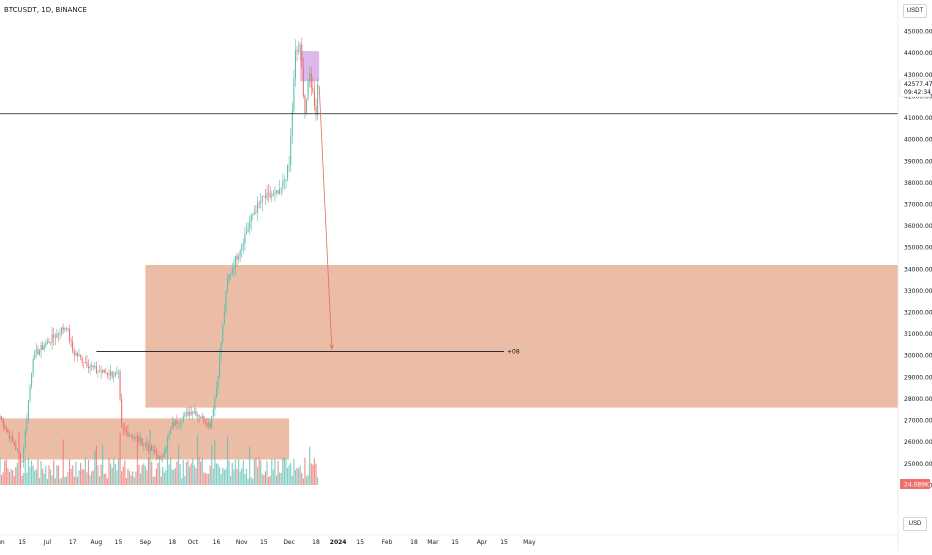  What do you see at coordinates (45, 10) in the screenshot?
I see `symbol-title: BTCUSDT, 1D, BINANCE` at bounding box center [45, 10].